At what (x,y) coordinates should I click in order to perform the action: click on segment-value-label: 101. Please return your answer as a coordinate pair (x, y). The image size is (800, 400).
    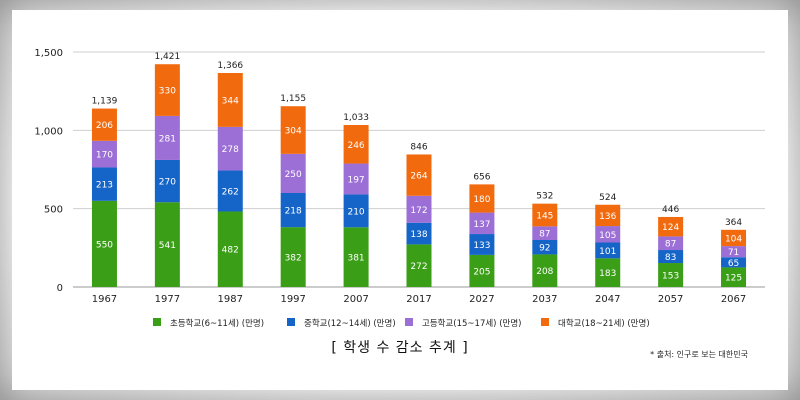
    Looking at the image, I should click on (607, 252).